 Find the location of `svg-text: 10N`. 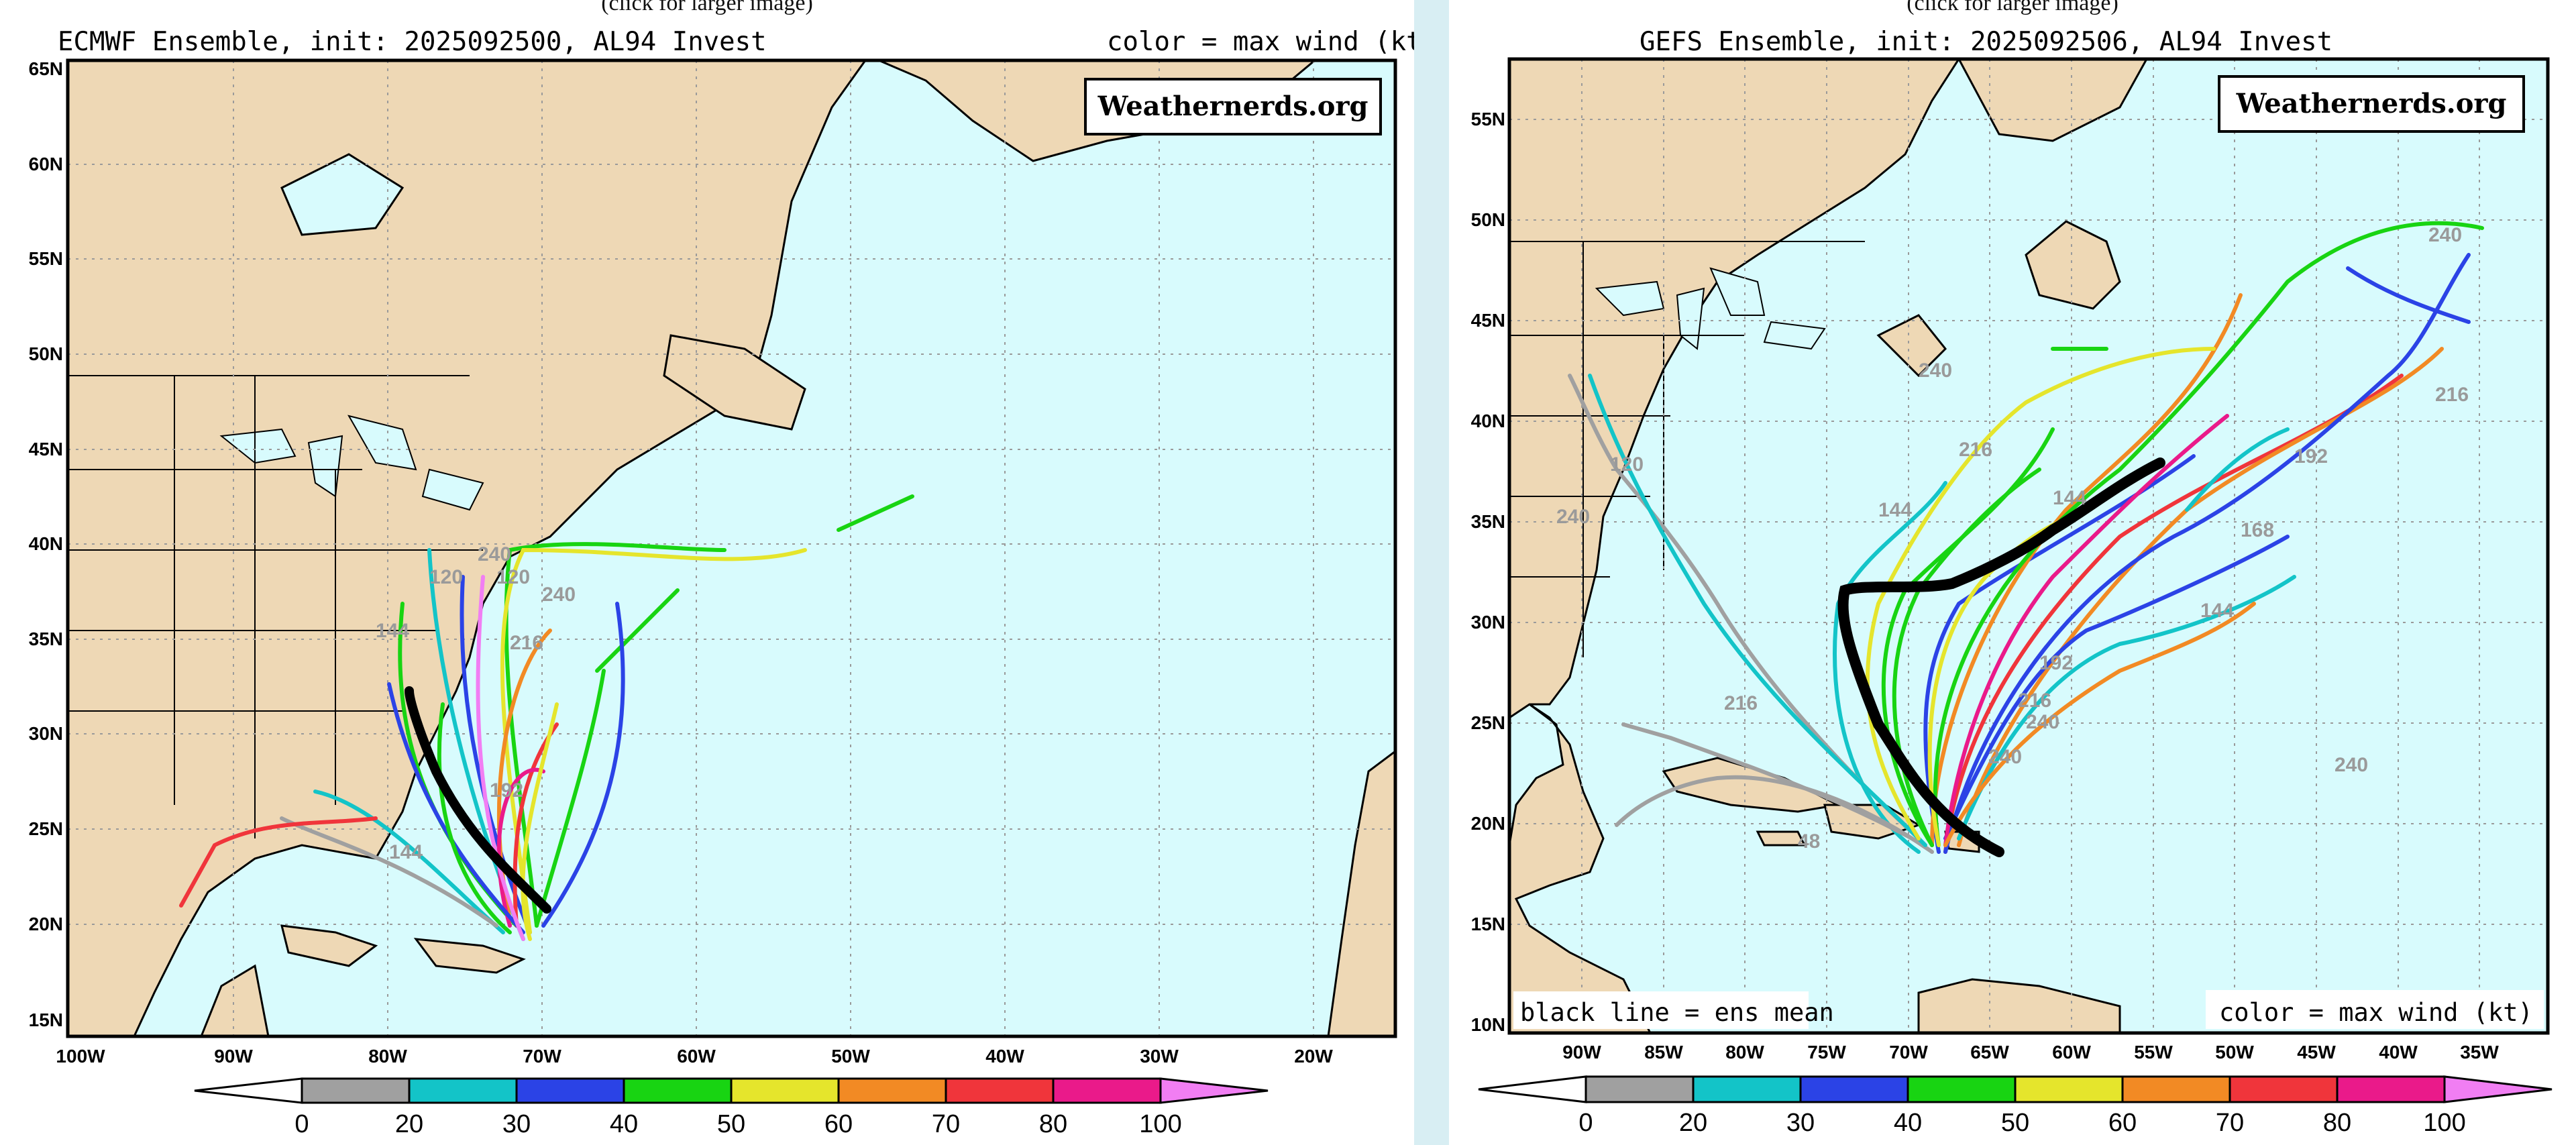

svg-text: 10N is located at coordinates (1488, 1024).